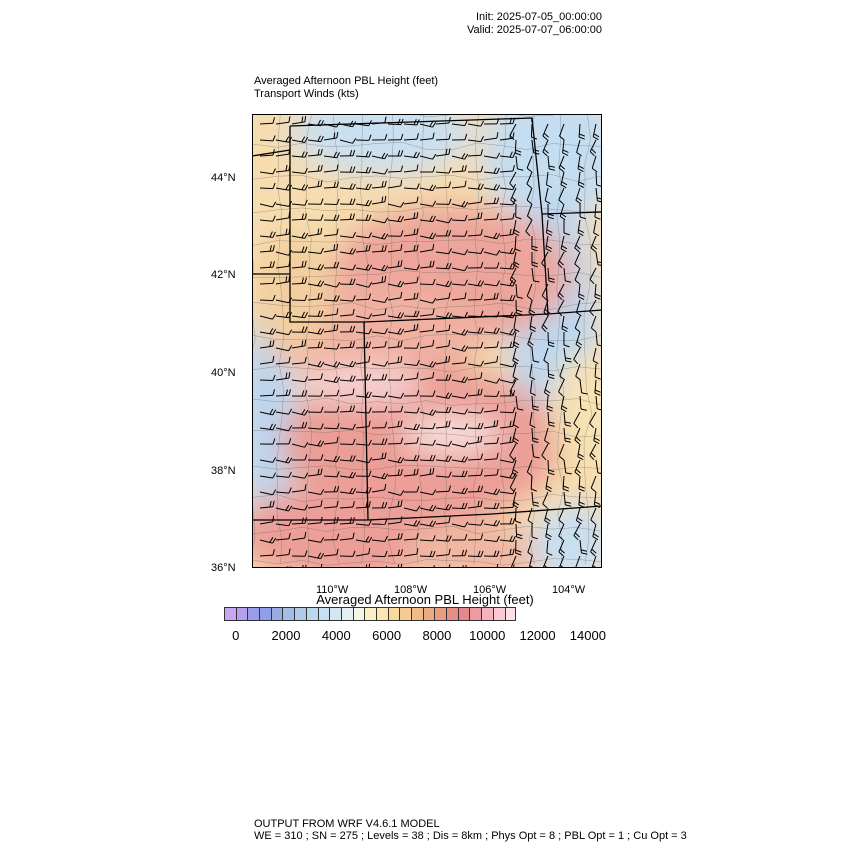 Image resolution: width=850 pixels, height=850 pixels. What do you see at coordinates (387, 635) in the screenshot?
I see `colorbar-tick-label: 6000` at bounding box center [387, 635].